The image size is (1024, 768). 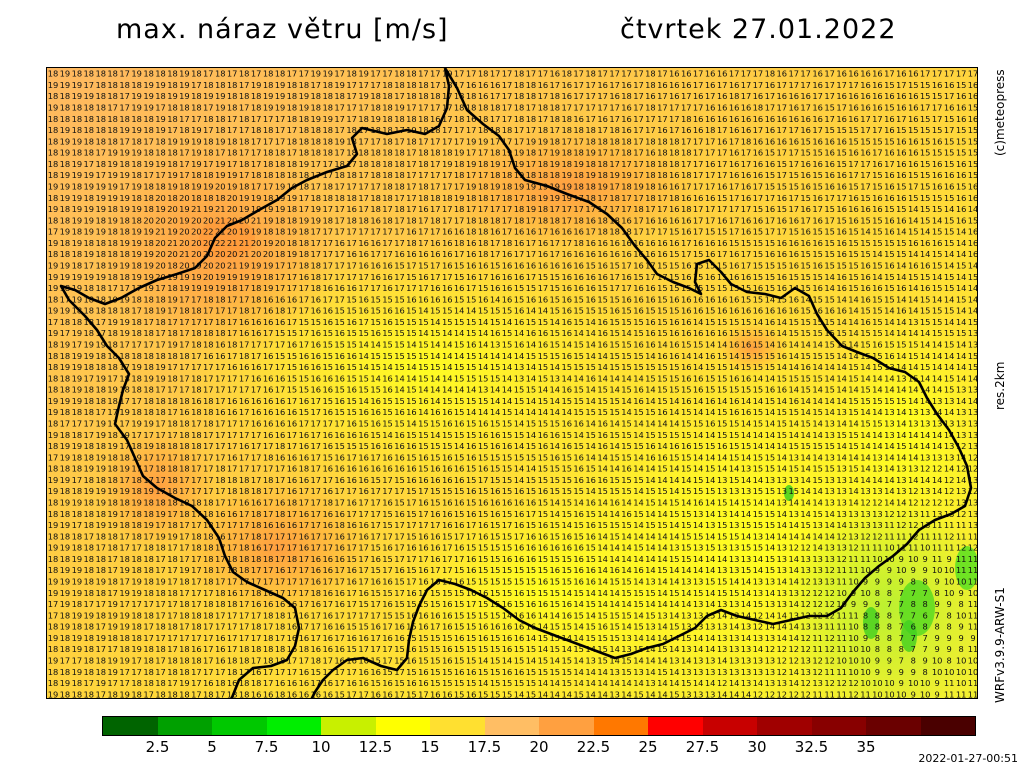 I want to click on svg-text: 11, so click(x=949, y=694).